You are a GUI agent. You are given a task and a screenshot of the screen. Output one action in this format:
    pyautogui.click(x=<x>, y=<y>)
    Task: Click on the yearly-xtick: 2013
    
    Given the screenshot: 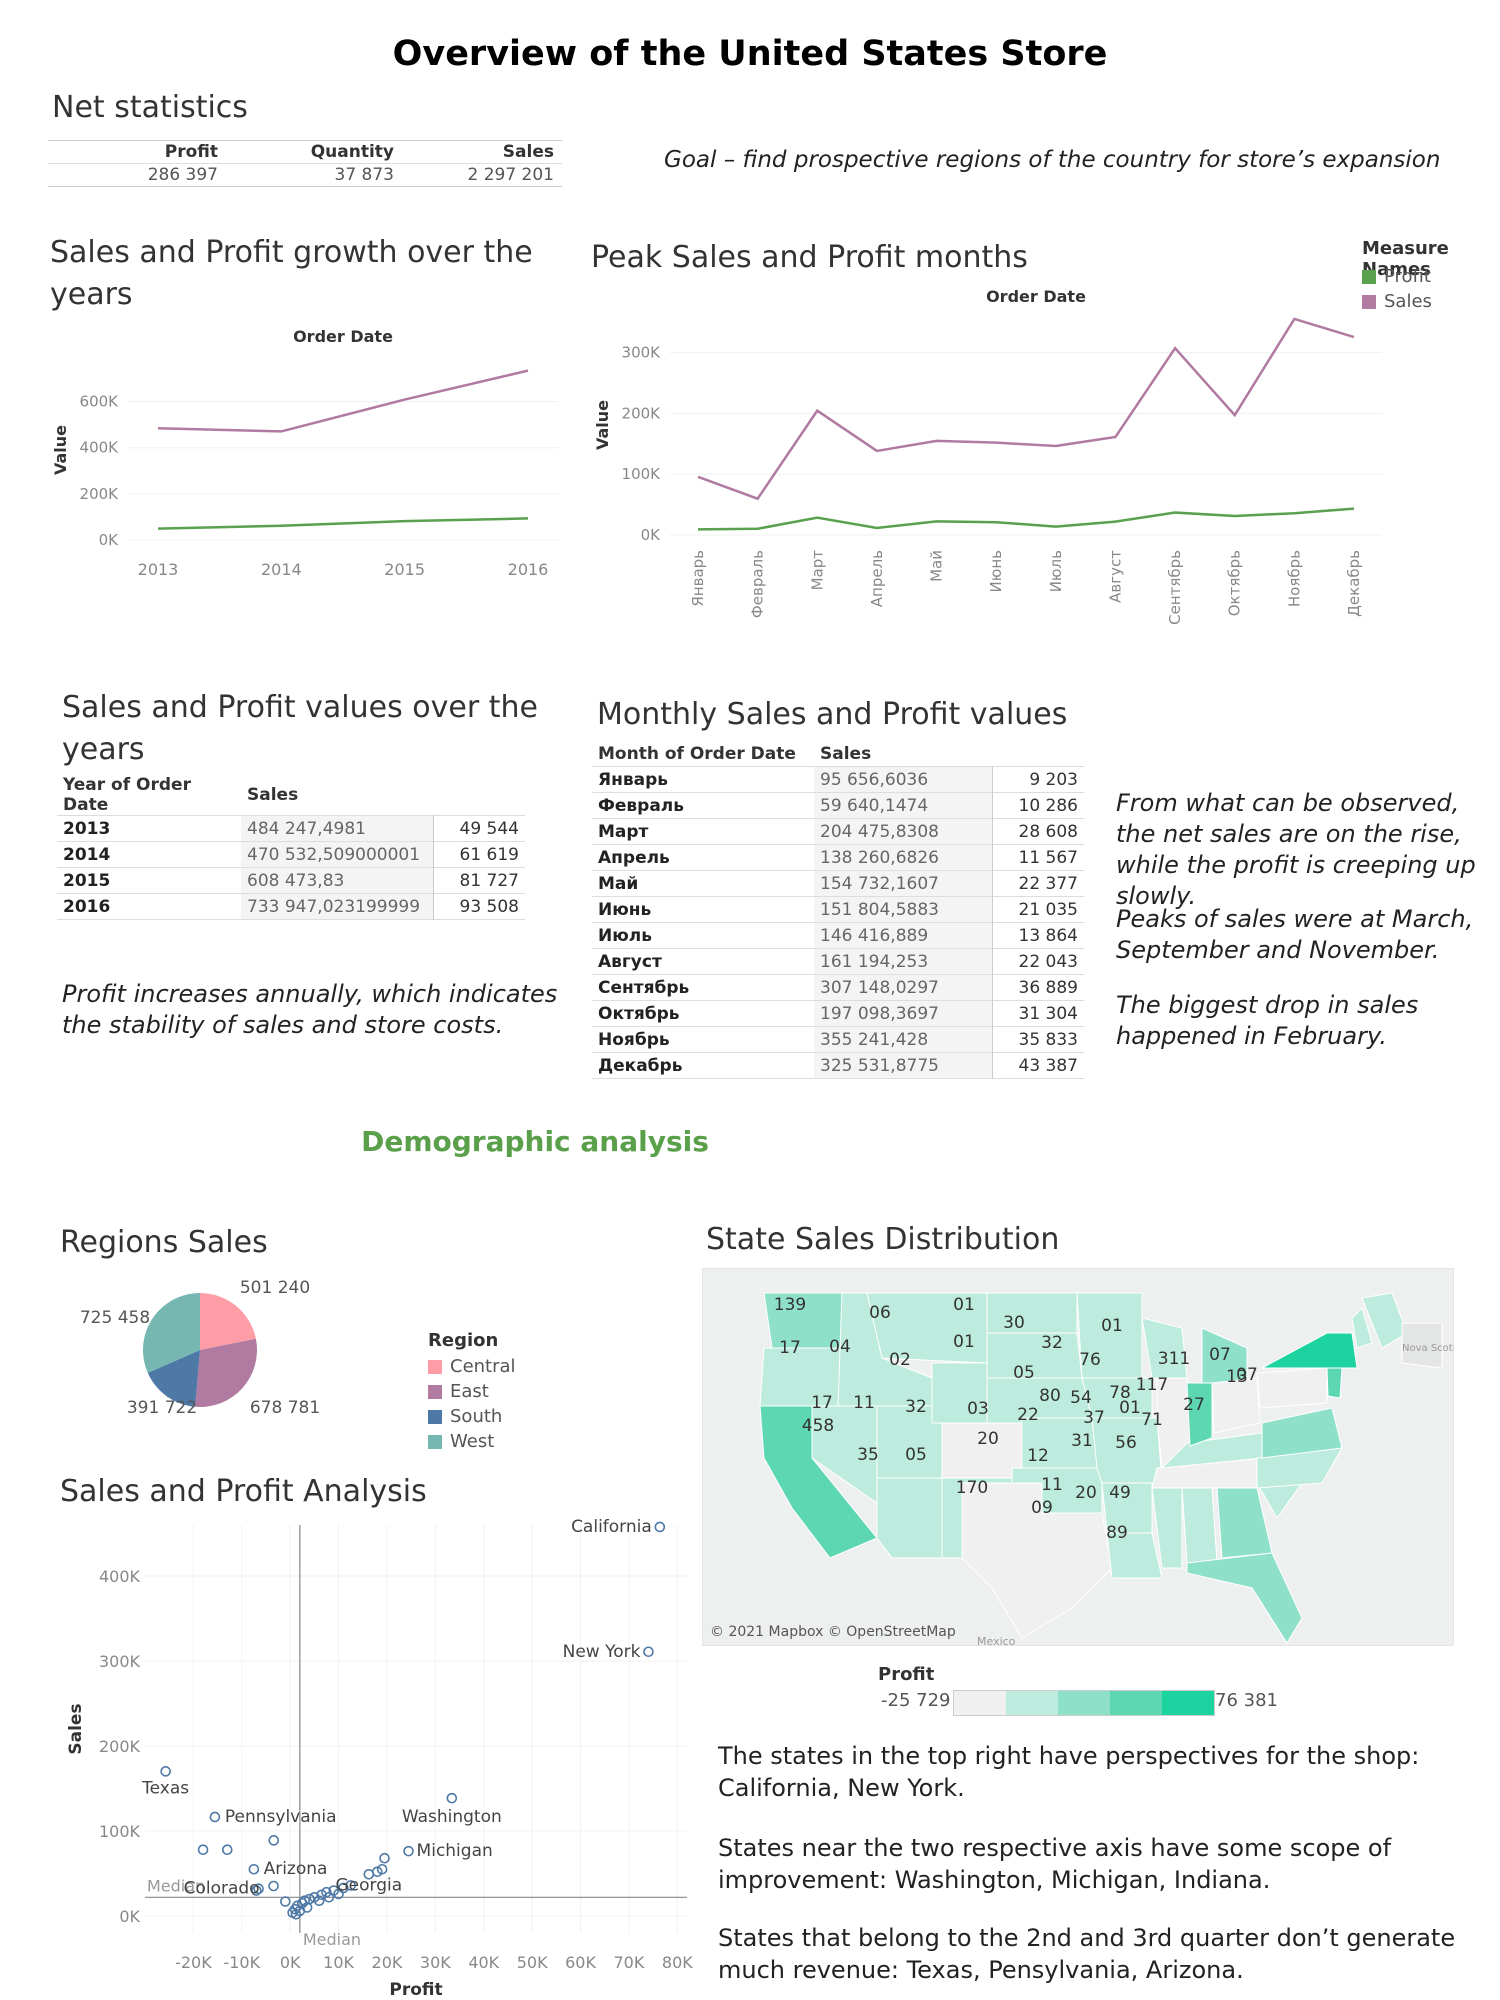 What is the action you would take?
    pyautogui.click(x=158, y=569)
    